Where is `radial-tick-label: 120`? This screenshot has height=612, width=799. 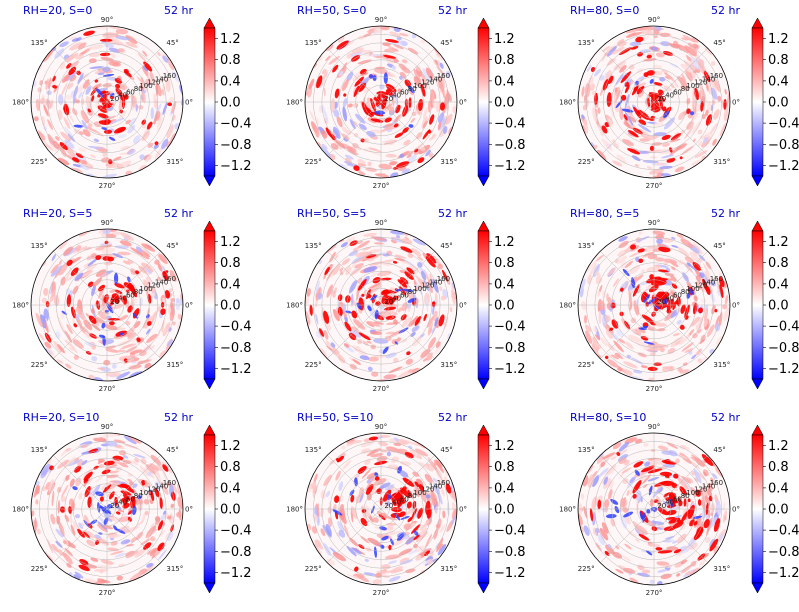
radial-tick-label: 120 is located at coordinates (153, 83).